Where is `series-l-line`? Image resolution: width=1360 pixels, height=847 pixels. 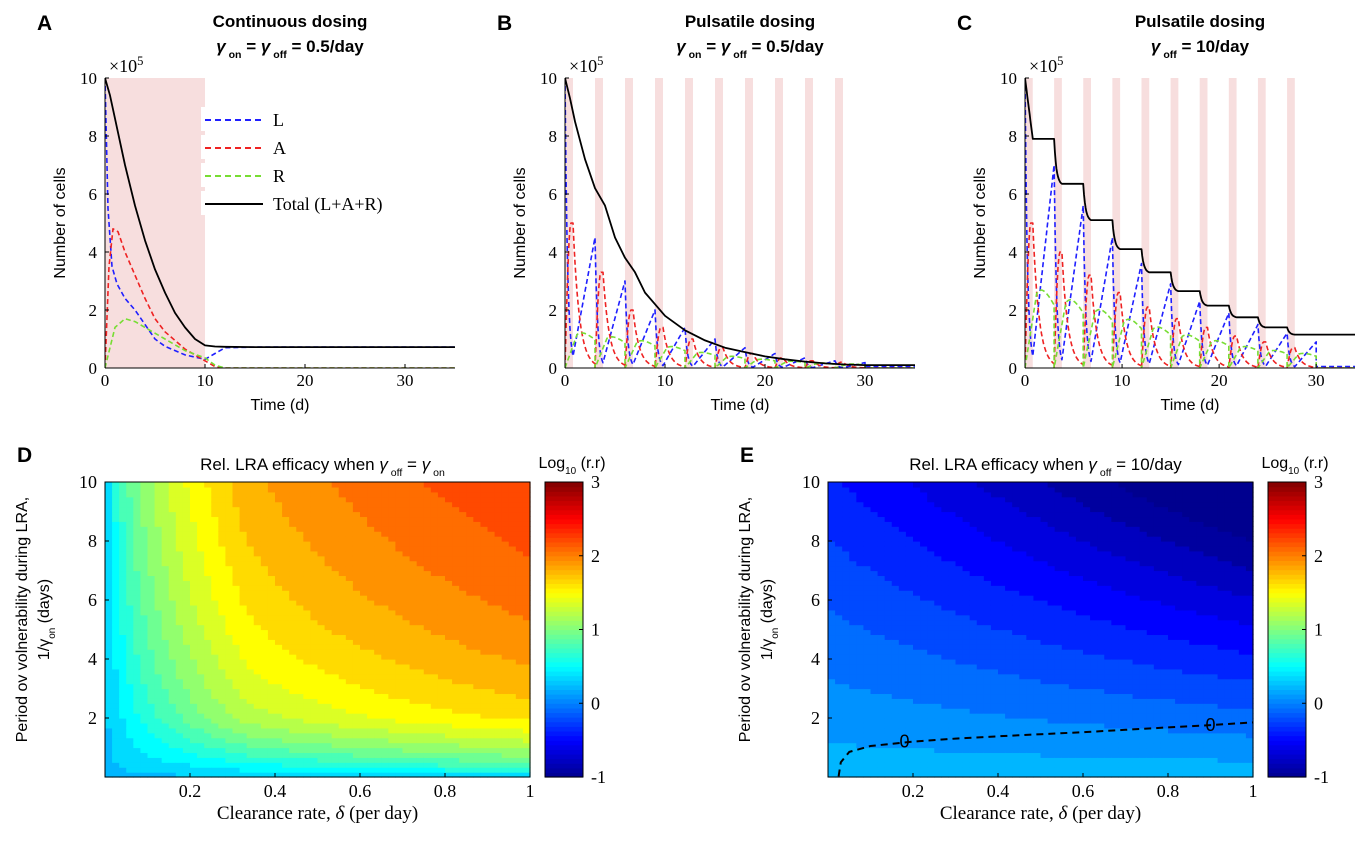
series-l-line is located at coordinates (280, 219).